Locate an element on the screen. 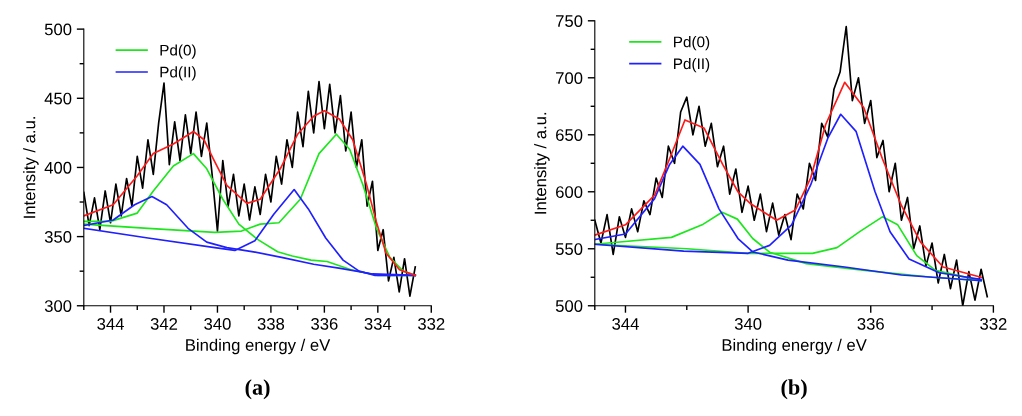 Image resolution: width=1022 pixels, height=416 pixels. text: (b) is located at coordinates (794, 389).